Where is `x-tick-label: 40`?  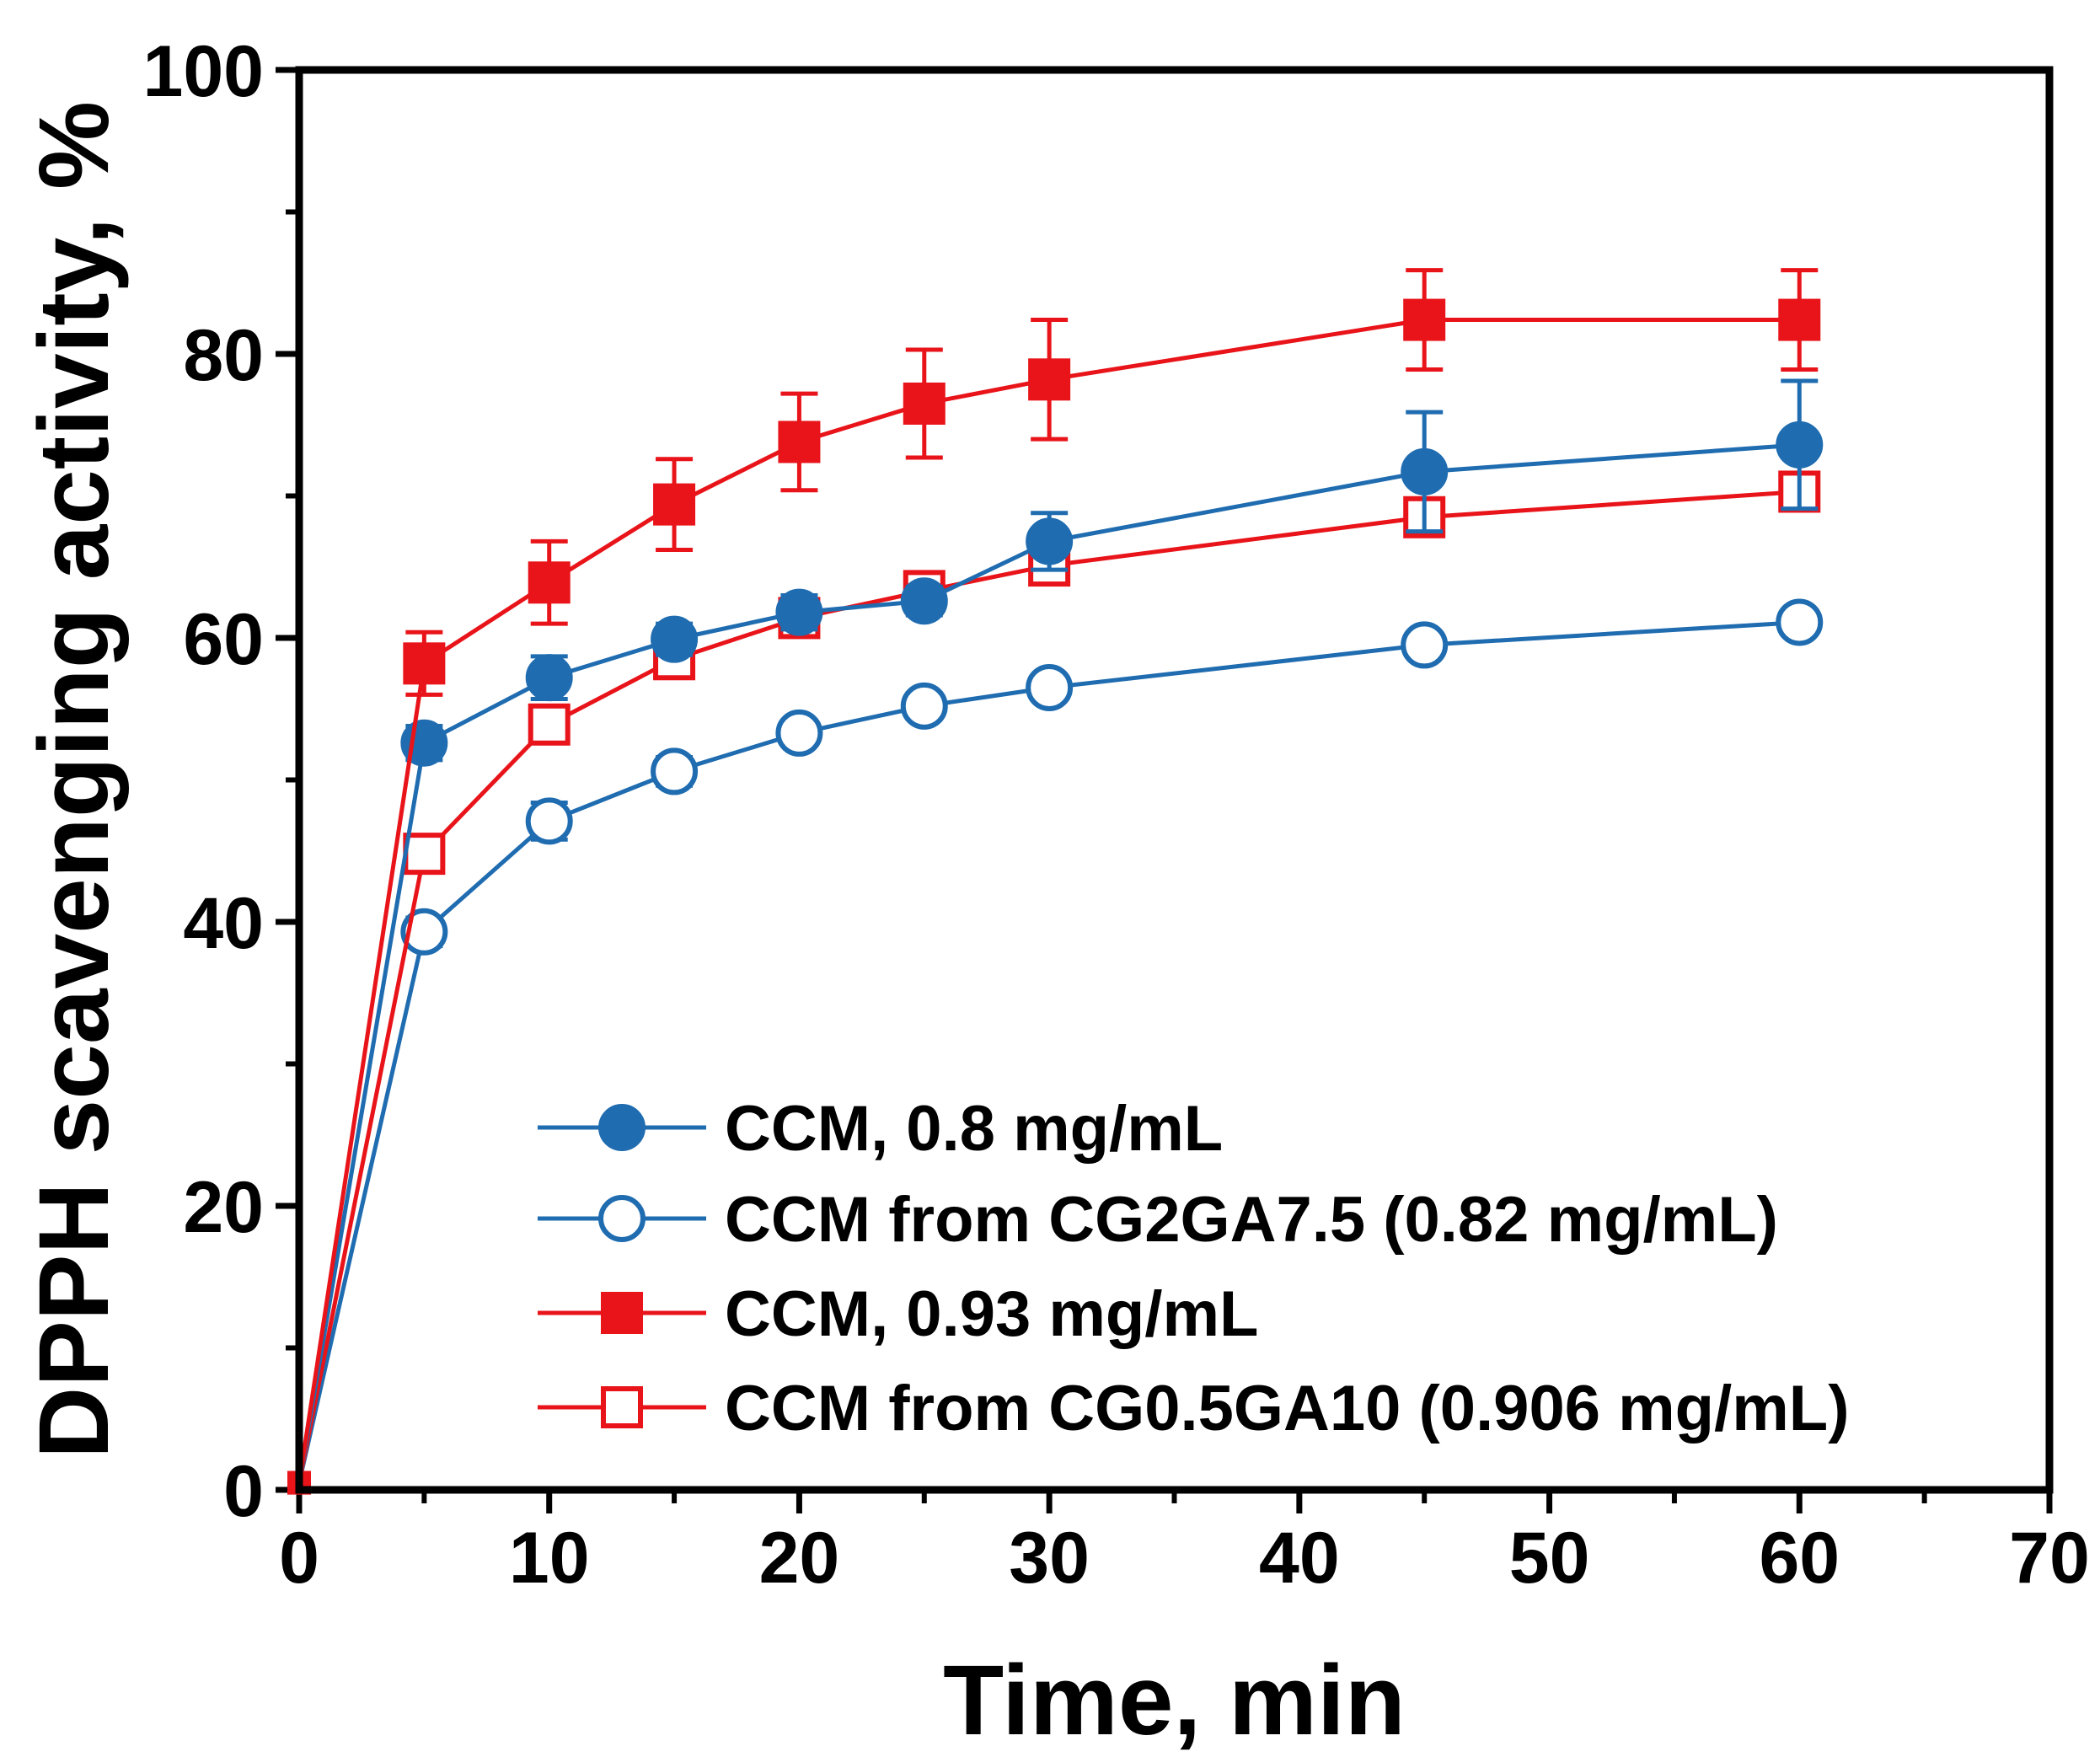 x-tick-label: 40 is located at coordinates (1299, 1558).